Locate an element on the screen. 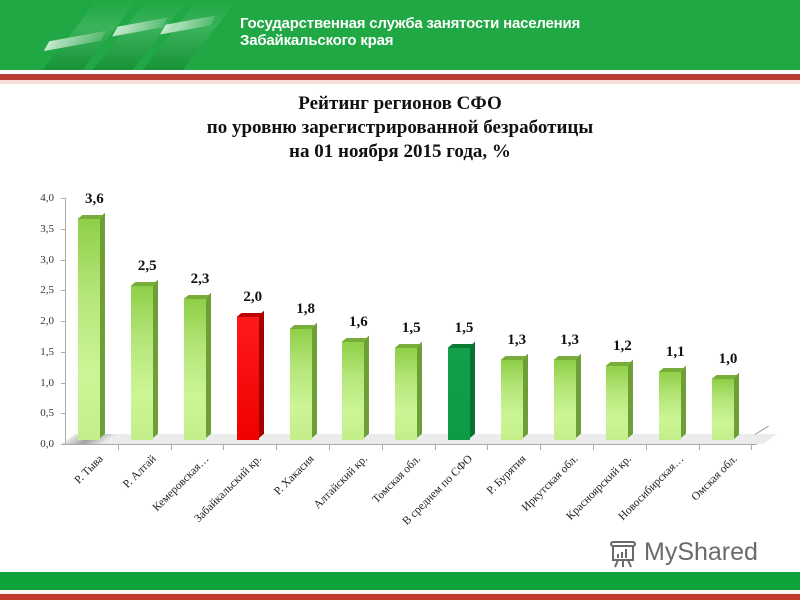  x-category-label: Р. Хакасия is located at coordinates (295, 475).